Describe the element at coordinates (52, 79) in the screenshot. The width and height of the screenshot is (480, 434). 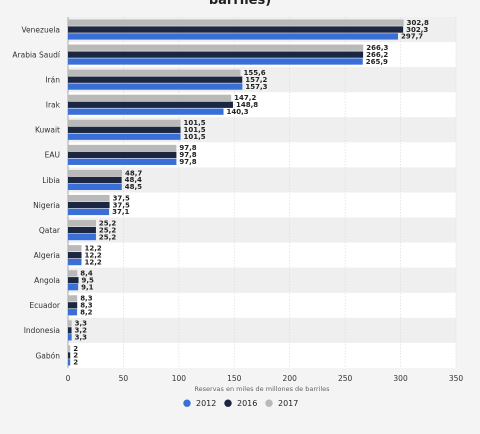
I see `category-label: Irán` at that location.